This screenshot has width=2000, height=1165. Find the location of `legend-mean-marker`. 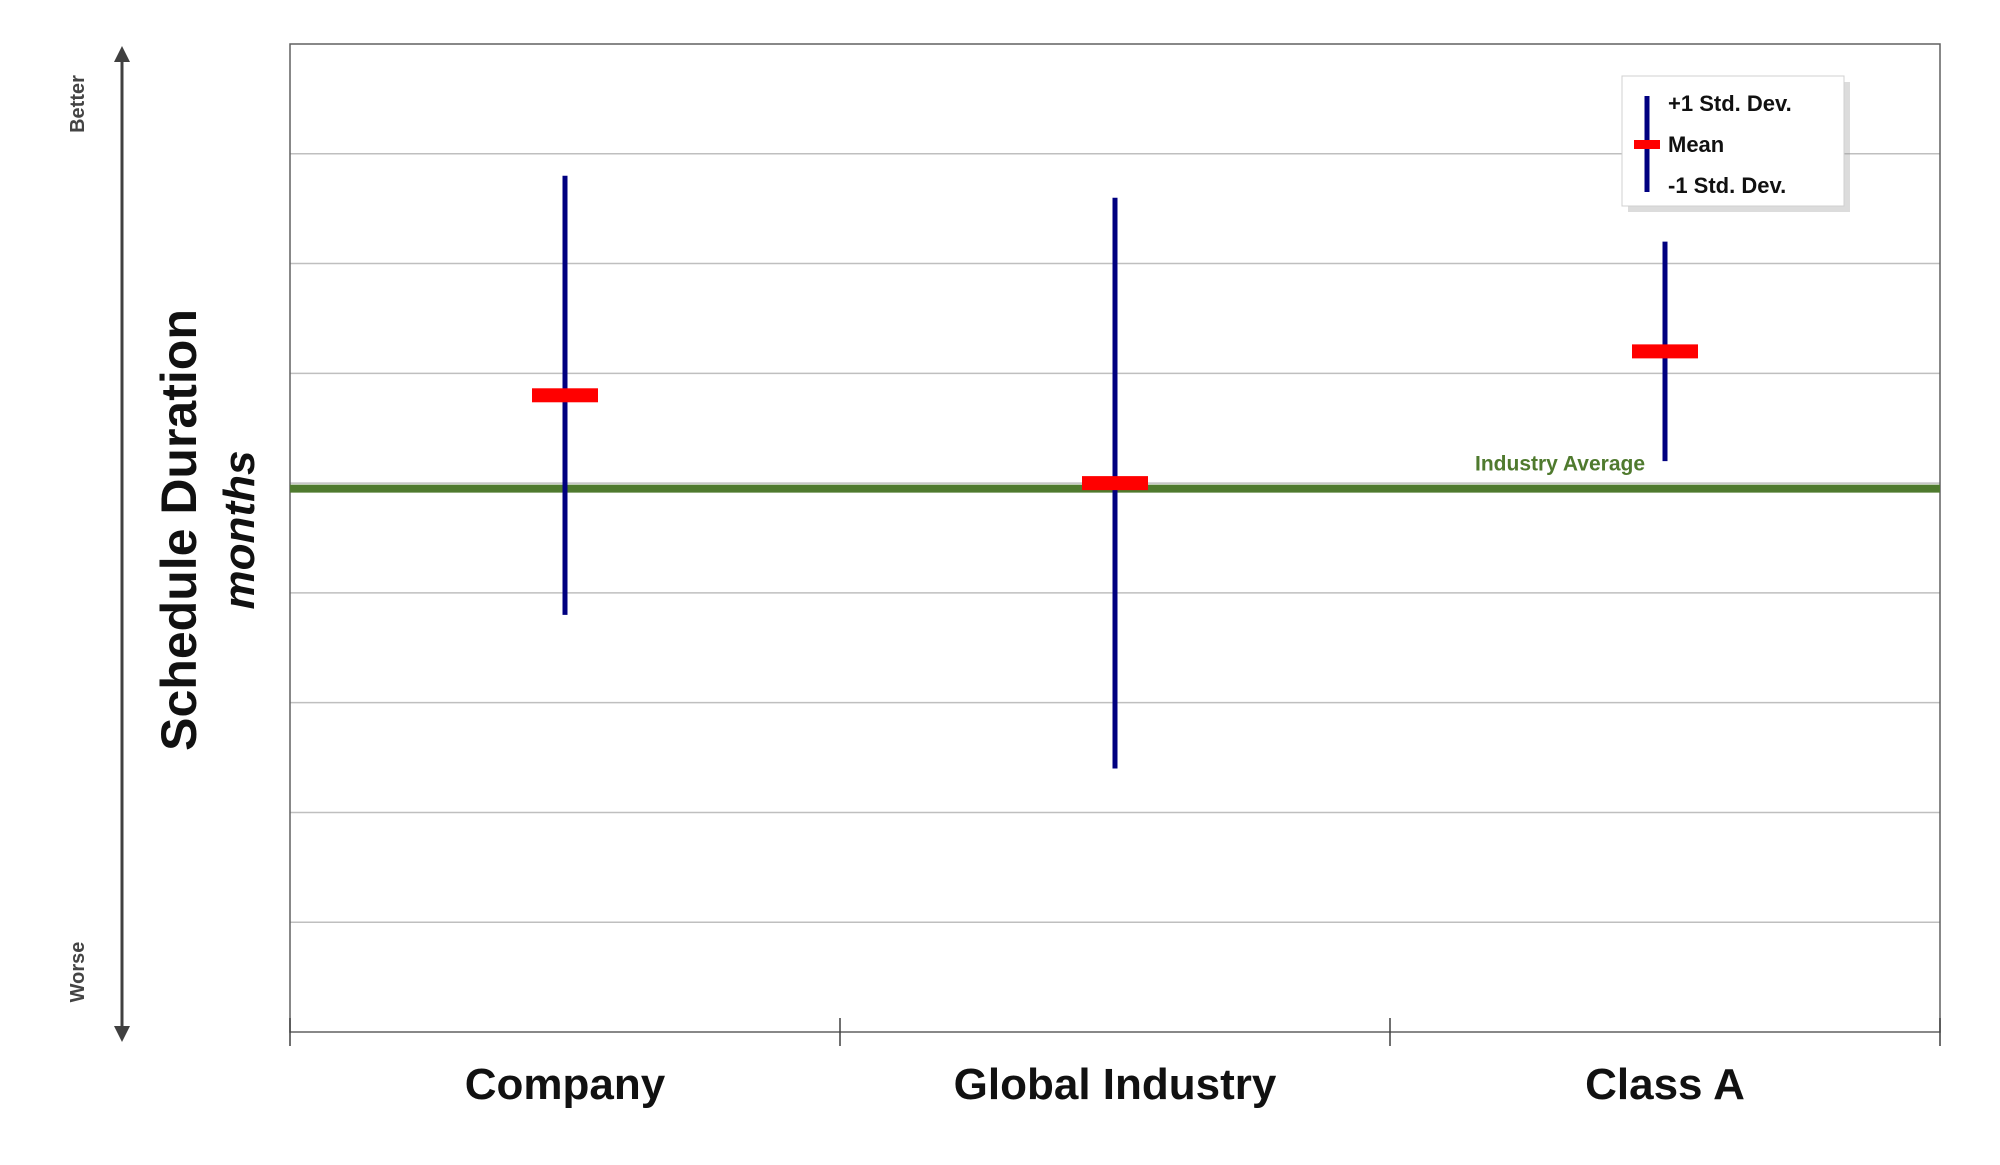

legend-mean-marker is located at coordinates (1647, 144).